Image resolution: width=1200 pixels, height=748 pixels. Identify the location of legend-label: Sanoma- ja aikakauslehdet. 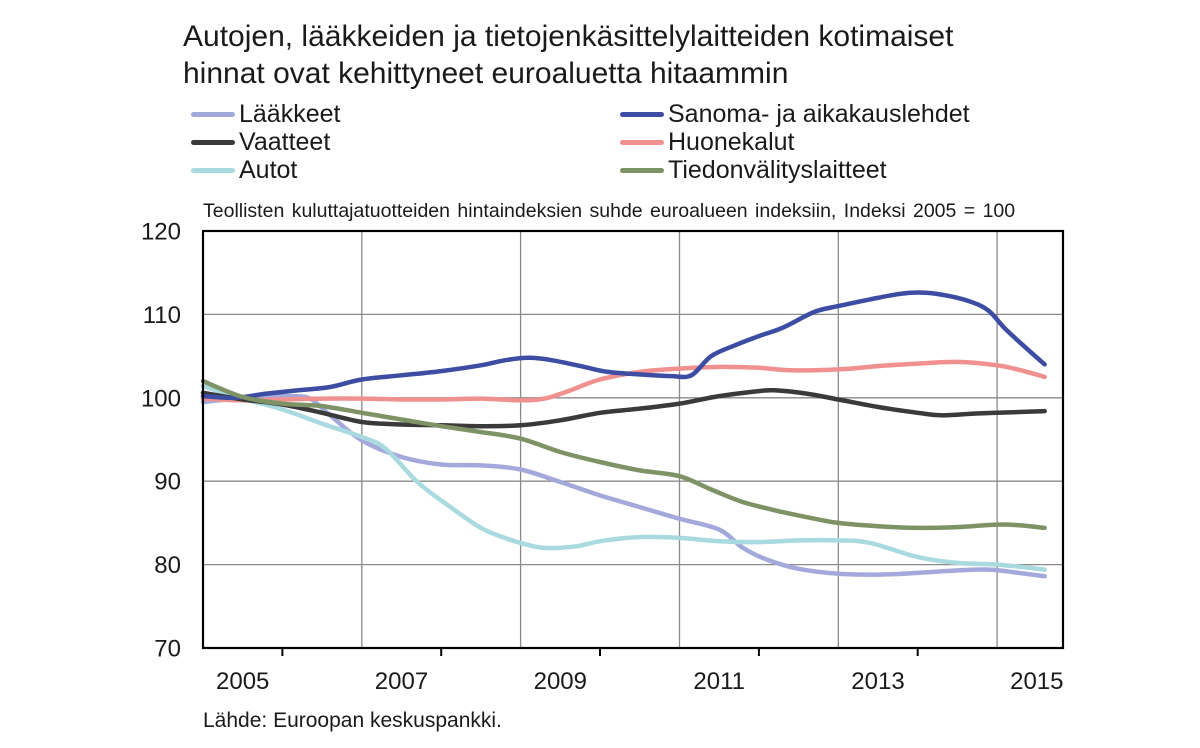
(819, 114).